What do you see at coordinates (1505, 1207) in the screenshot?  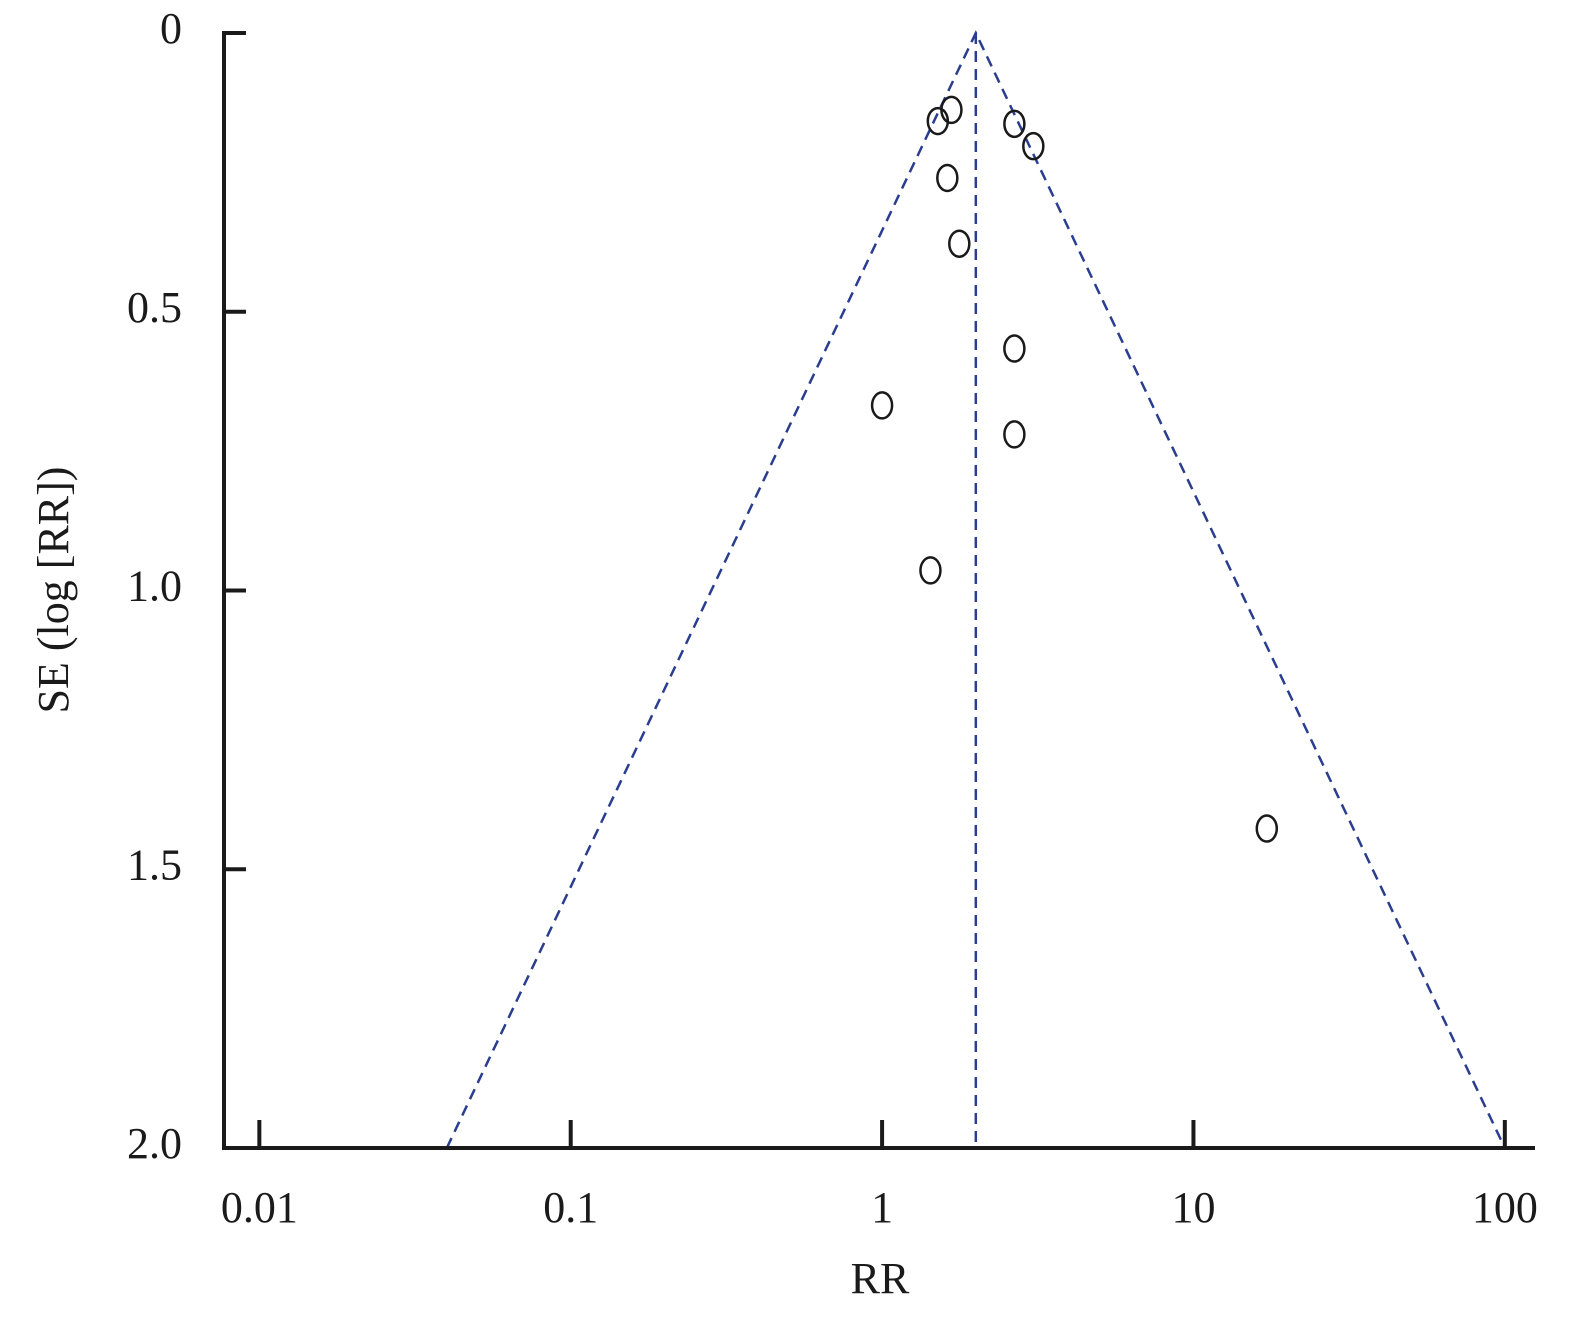 I see `x-tick-label: 100` at bounding box center [1505, 1207].